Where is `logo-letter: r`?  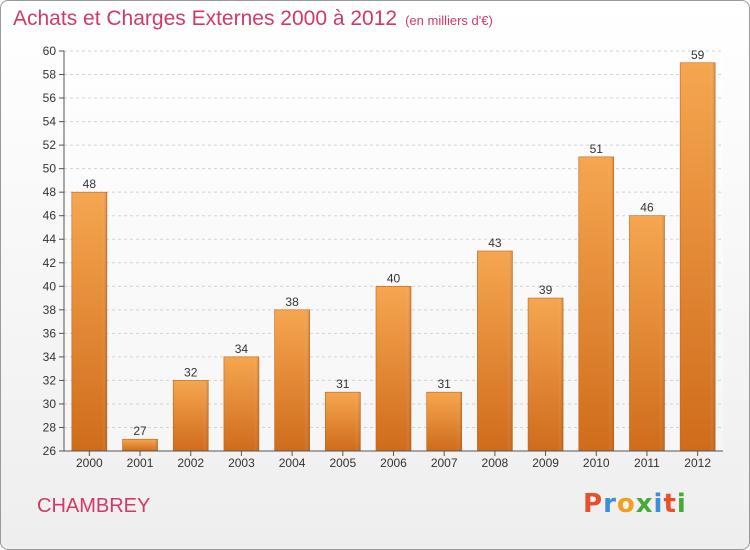
logo-letter: r is located at coordinates (610, 504).